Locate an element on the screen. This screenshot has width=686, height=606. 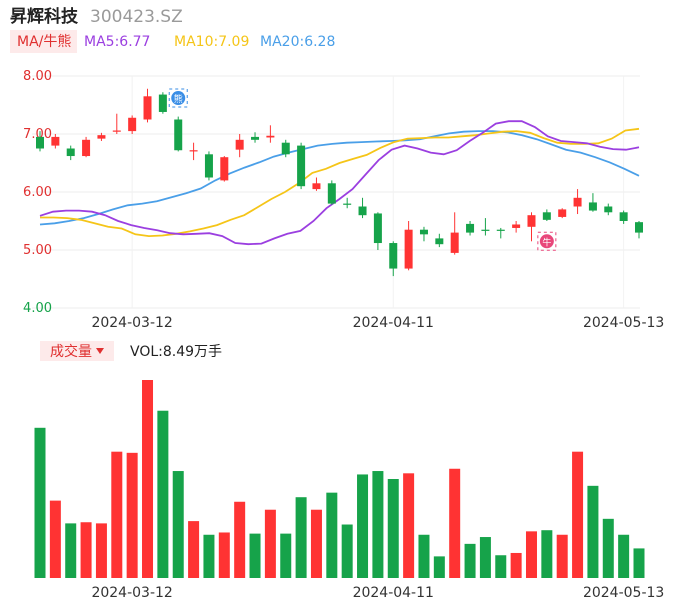
stock-name: 昇辉科技 is located at coordinates (44, 16).